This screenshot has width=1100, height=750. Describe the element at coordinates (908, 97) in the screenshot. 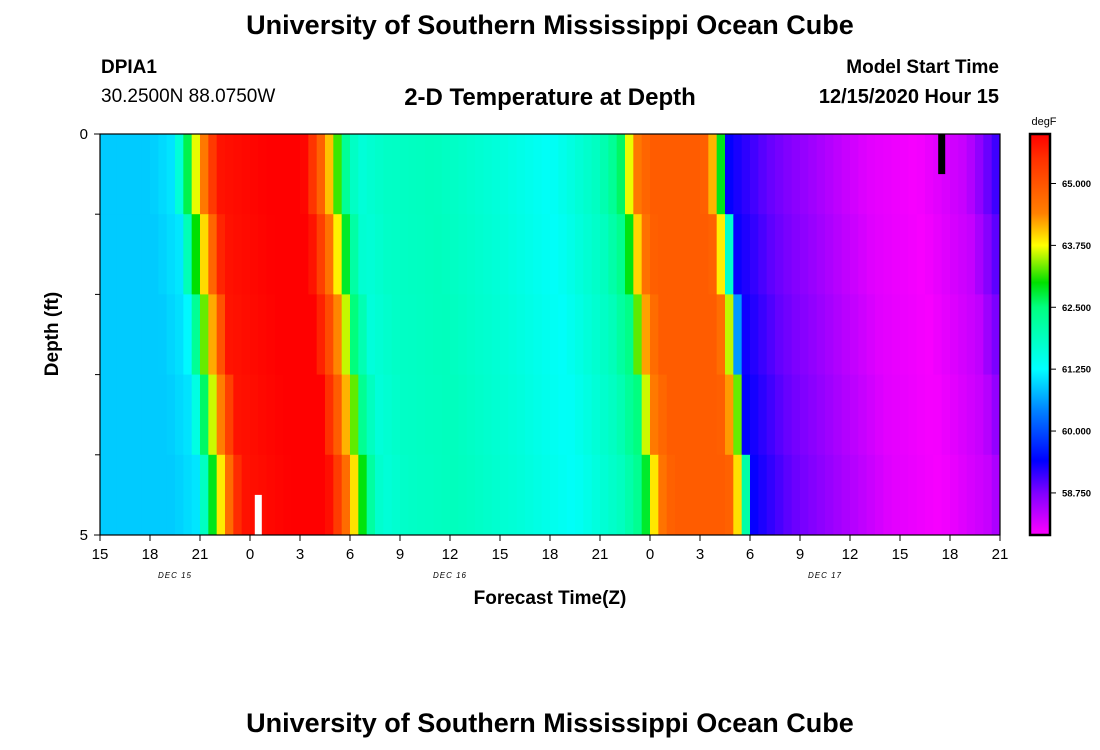

I see `model-start-value: 12/15/2020 Hour 15` at that location.